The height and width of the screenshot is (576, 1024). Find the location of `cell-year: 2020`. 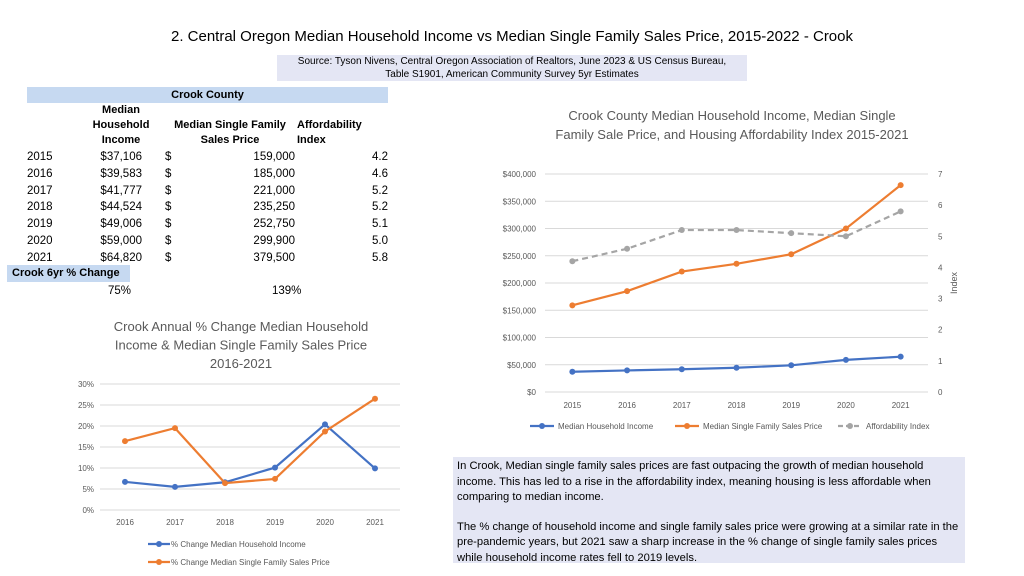

cell-year: 2020 is located at coordinates (40, 241).